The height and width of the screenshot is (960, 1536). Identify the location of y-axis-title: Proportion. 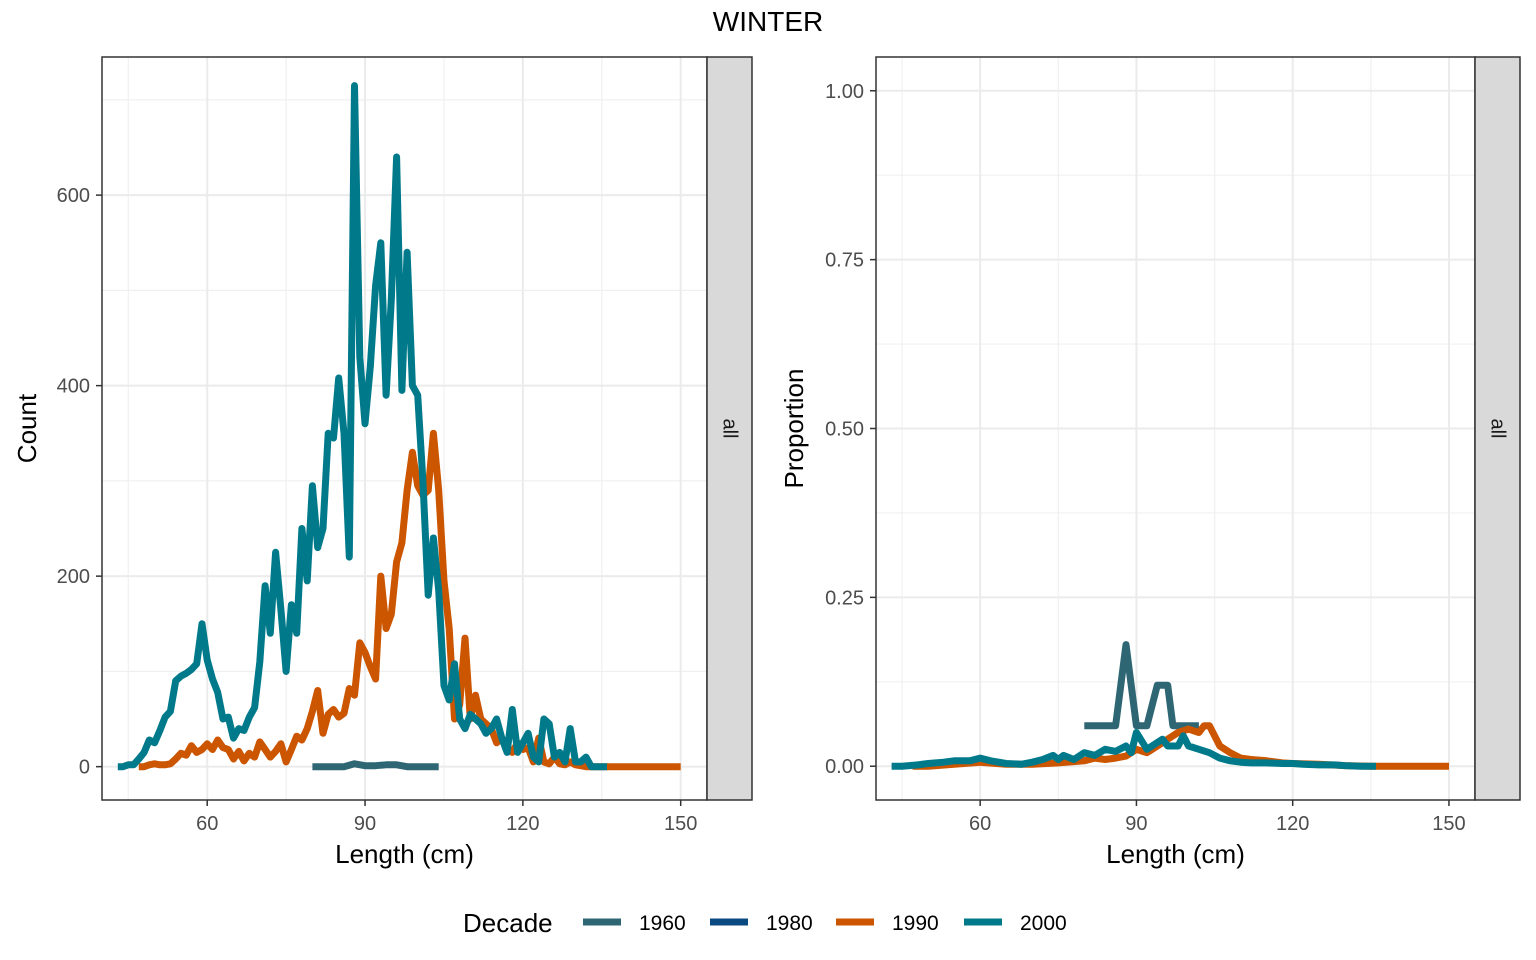
(794, 429).